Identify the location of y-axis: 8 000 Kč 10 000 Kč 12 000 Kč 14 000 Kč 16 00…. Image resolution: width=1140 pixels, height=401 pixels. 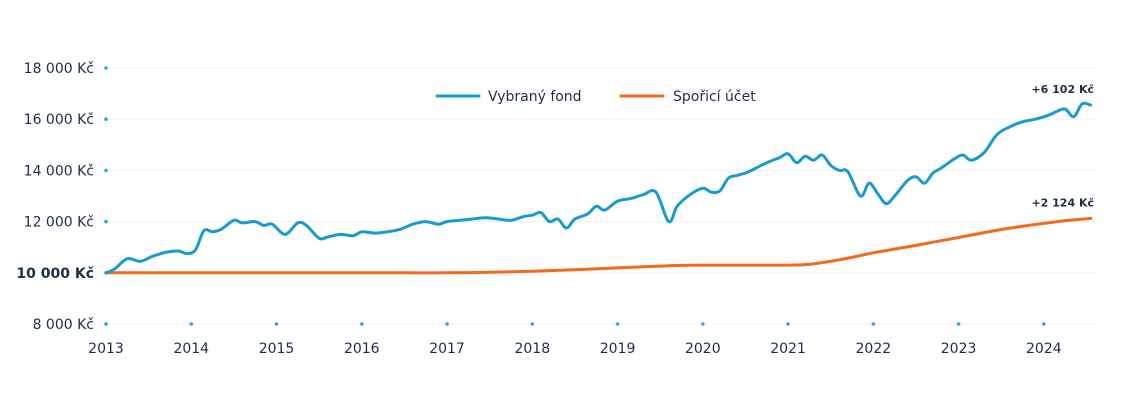
(62, 197).